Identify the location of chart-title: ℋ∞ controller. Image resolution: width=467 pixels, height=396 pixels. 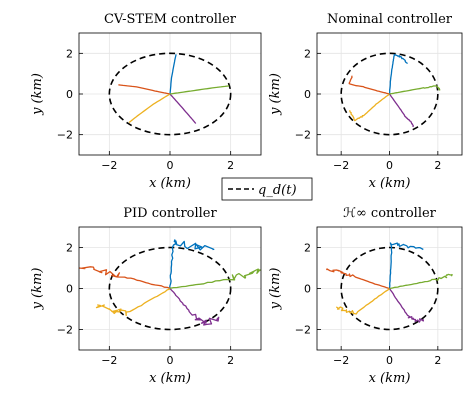
(390, 213).